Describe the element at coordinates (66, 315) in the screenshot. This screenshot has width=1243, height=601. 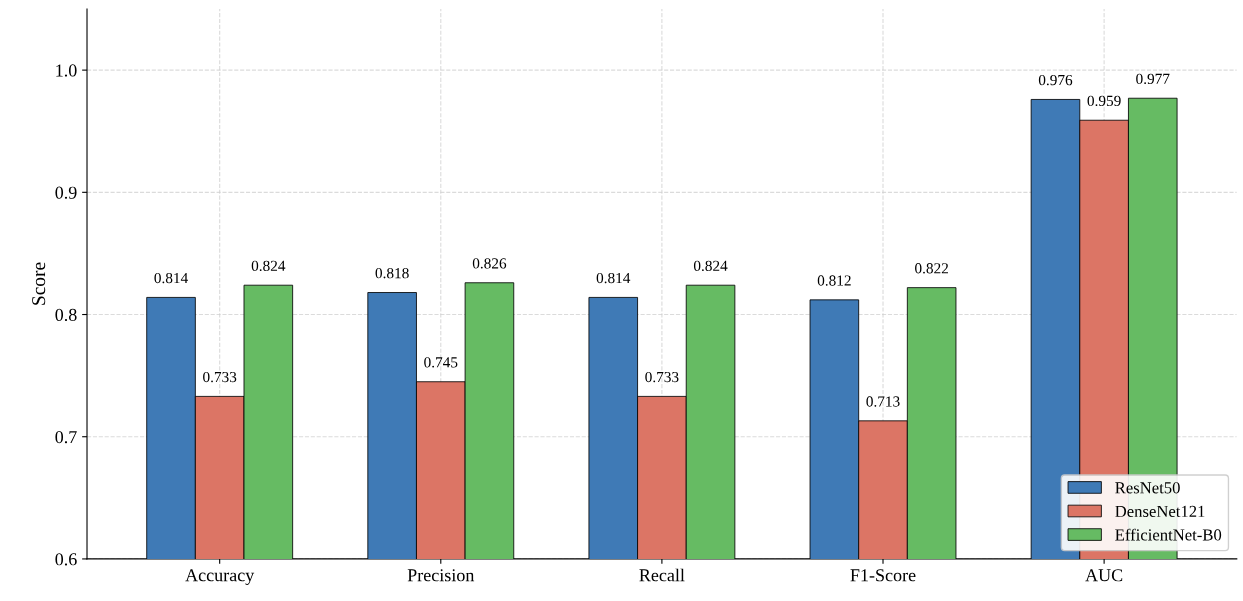
I see `y-tick-label: 0.8` at that location.